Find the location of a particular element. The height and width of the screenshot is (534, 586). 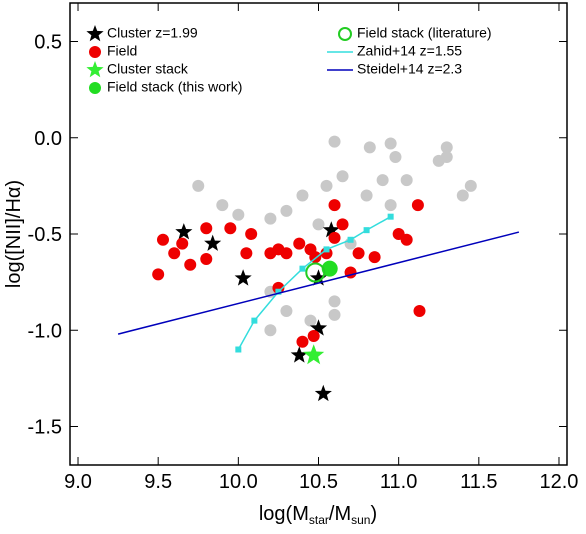

legend-label: Zahid+14 z=1.55 is located at coordinates (409, 51).